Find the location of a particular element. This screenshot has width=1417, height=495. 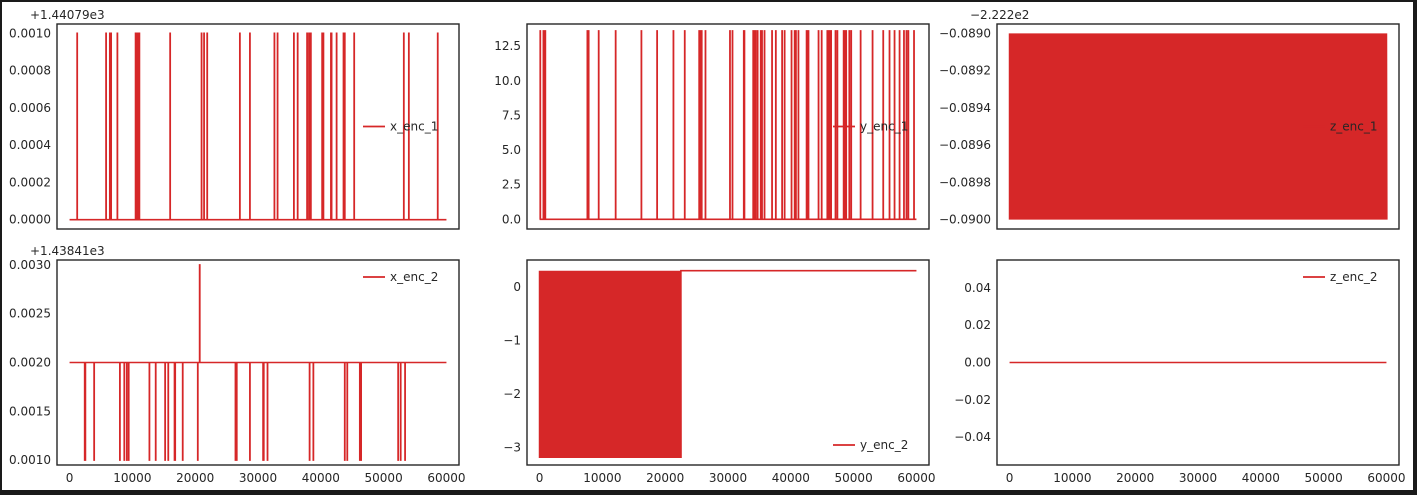

y-tick-label: 0 is located at coordinates (517, 287).